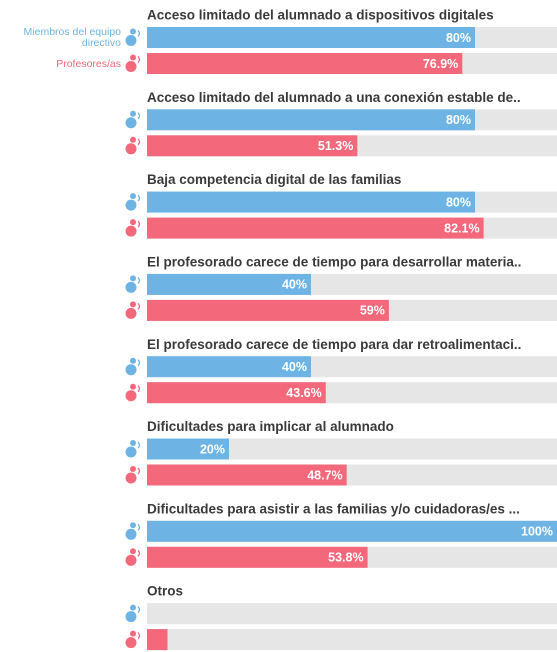 The height and width of the screenshot is (652, 557). I want to click on value-label: 82.1%, so click(461, 228).